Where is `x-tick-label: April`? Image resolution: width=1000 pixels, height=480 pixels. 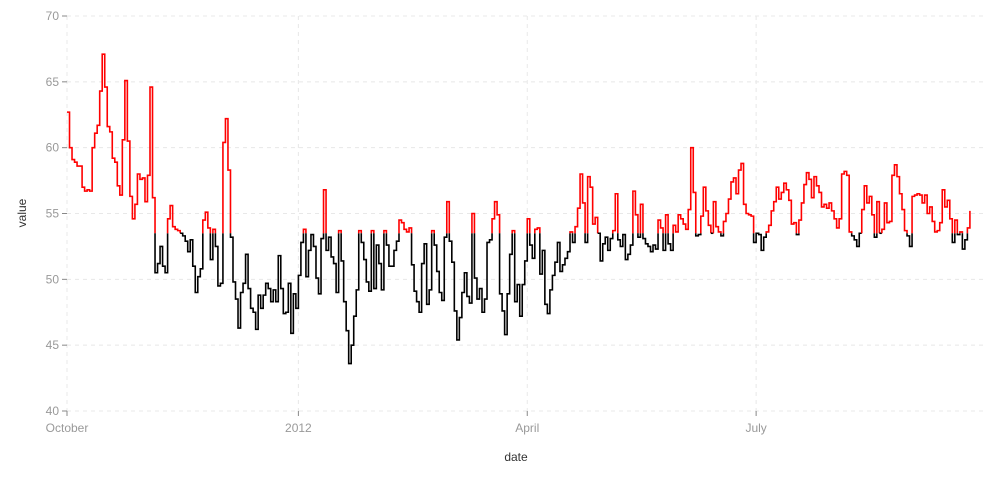 x-tick-label: April is located at coordinates (527, 428).